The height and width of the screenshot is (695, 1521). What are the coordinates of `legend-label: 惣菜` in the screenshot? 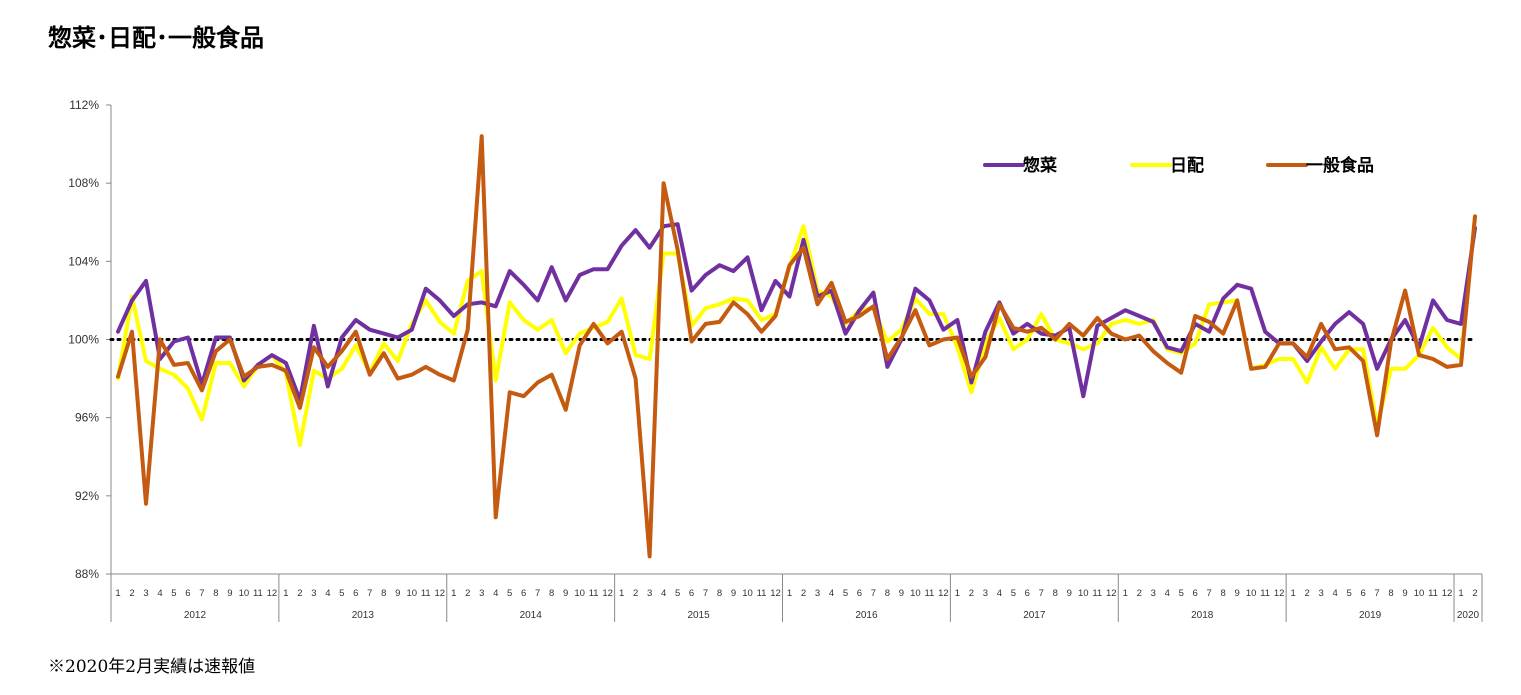 It's located at (1040, 165).